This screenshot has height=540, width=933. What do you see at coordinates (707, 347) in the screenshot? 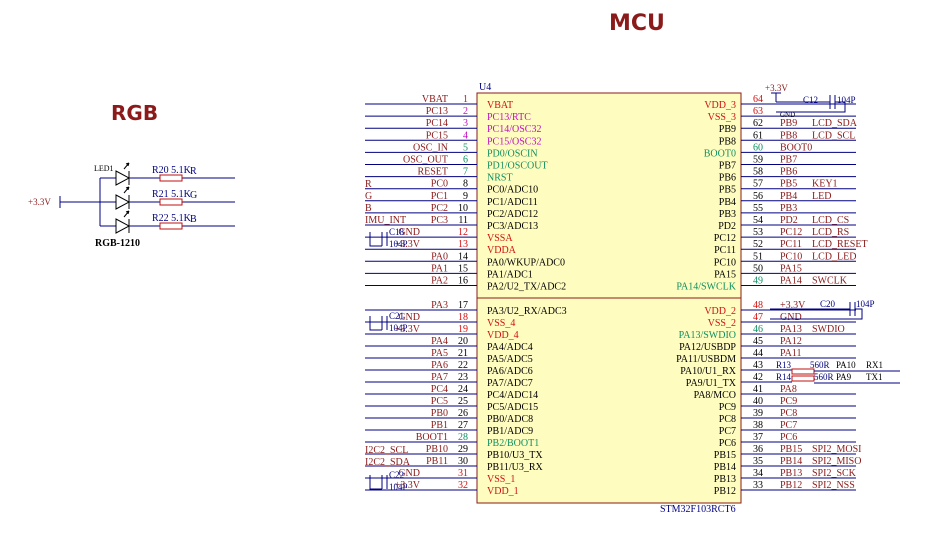
I see `pin-name: PA12/USBDP` at bounding box center [707, 347].